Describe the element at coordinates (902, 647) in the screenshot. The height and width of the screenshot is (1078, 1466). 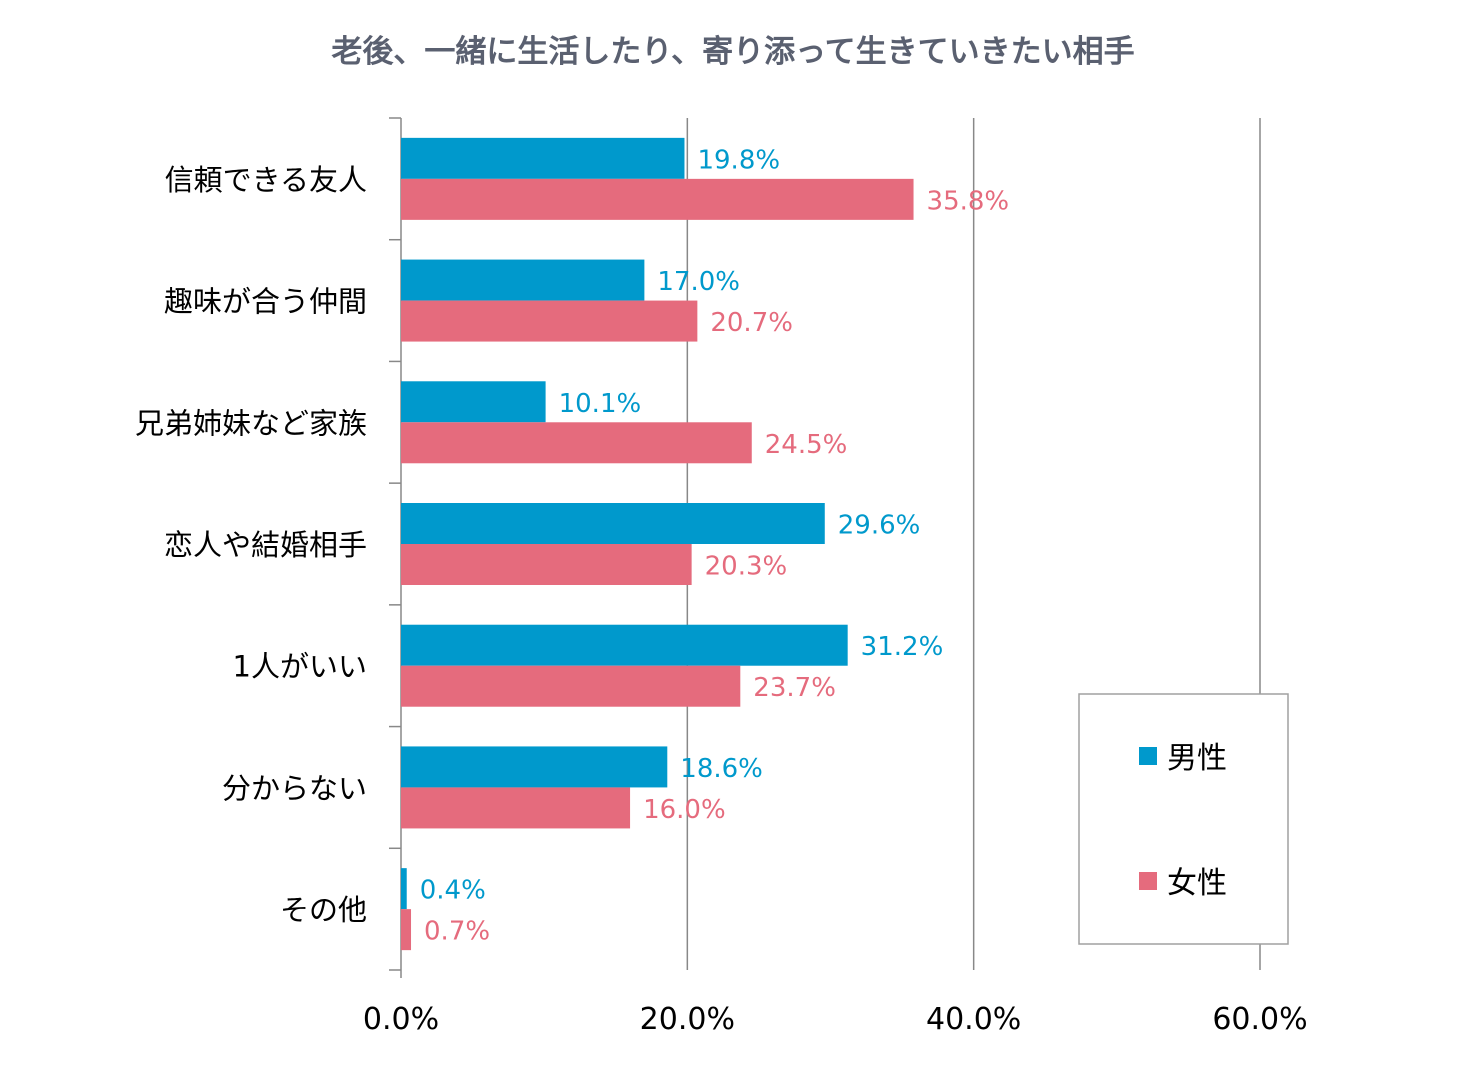
I see `data-label-male-4: 31.2%` at that location.